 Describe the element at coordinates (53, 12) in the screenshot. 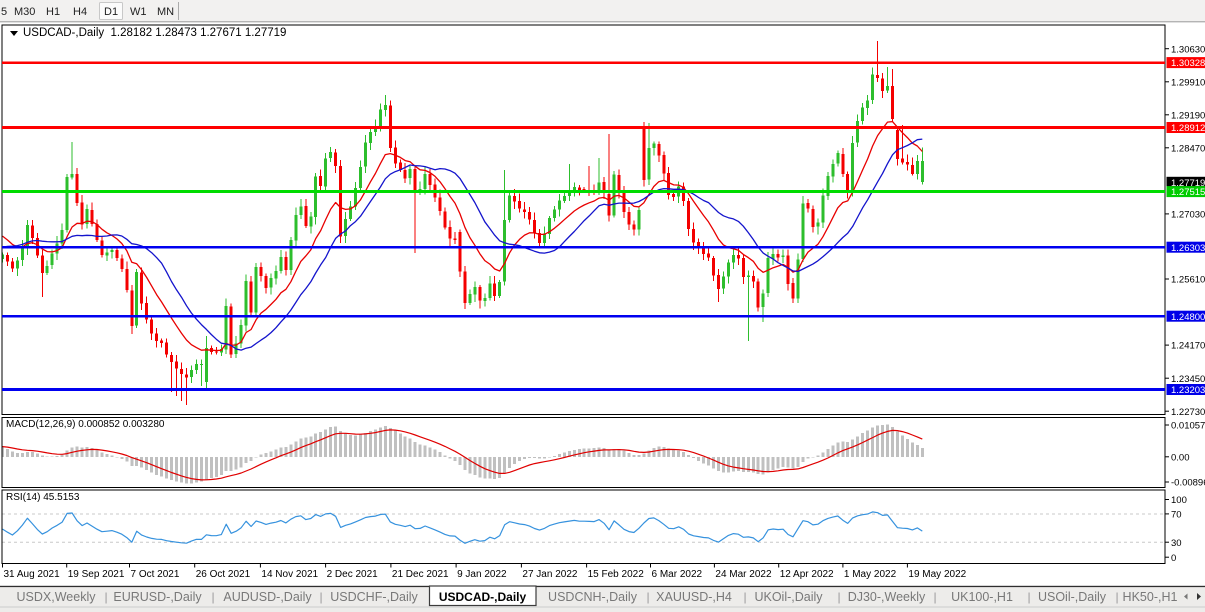

I see `svg-text: H1` at that location.